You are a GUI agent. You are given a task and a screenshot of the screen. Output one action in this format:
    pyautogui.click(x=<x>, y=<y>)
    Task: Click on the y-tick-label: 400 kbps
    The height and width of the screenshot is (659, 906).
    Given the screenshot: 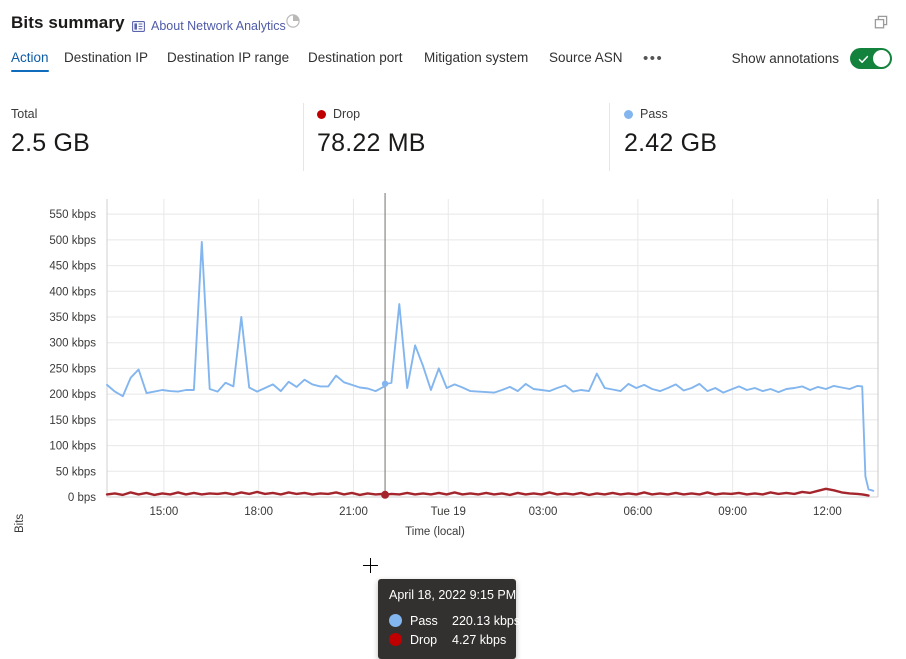 What is the action you would take?
    pyautogui.click(x=72, y=292)
    